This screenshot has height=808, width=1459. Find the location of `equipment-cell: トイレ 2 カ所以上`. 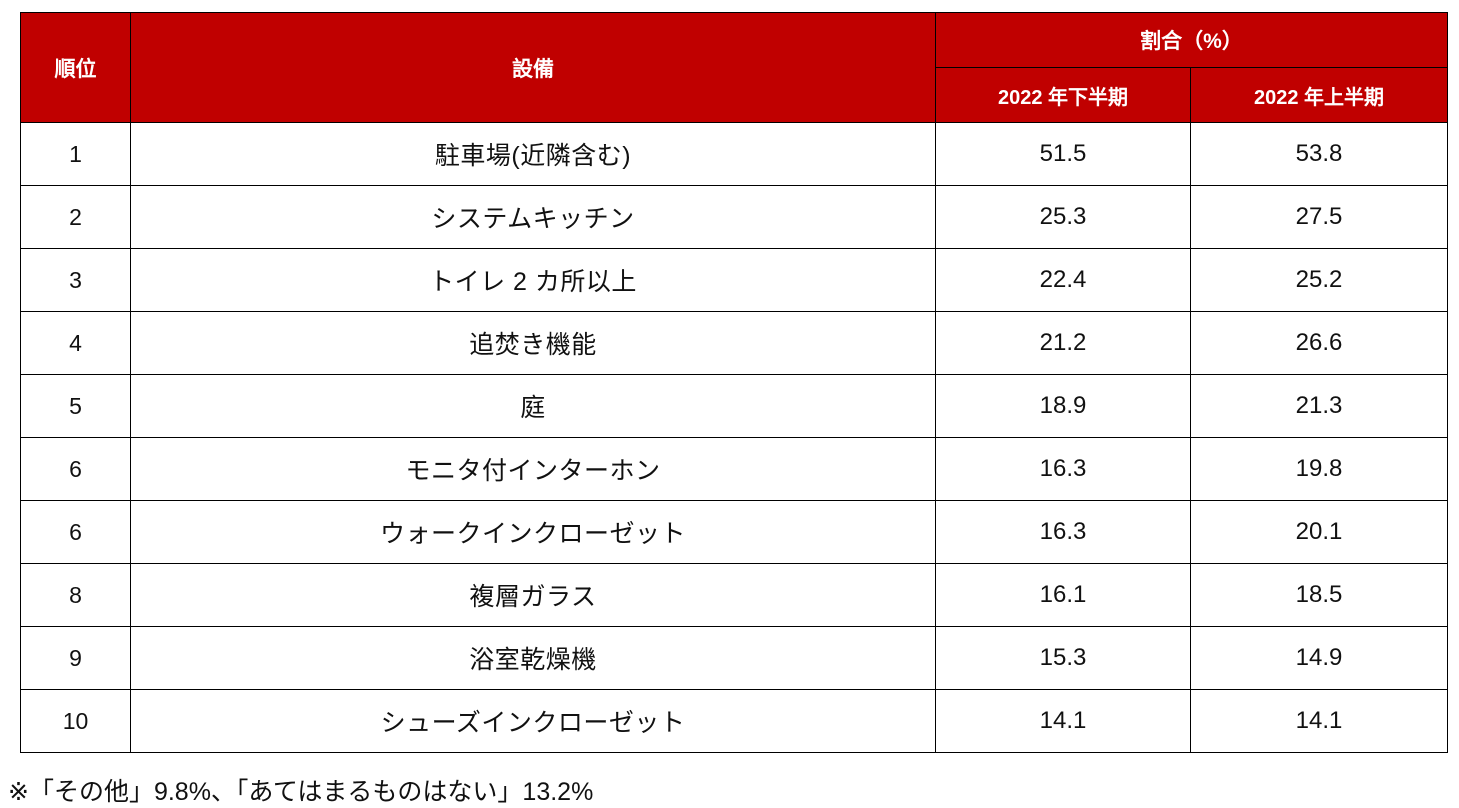

equipment-cell: トイレ 2 カ所以上 is located at coordinates (533, 280).